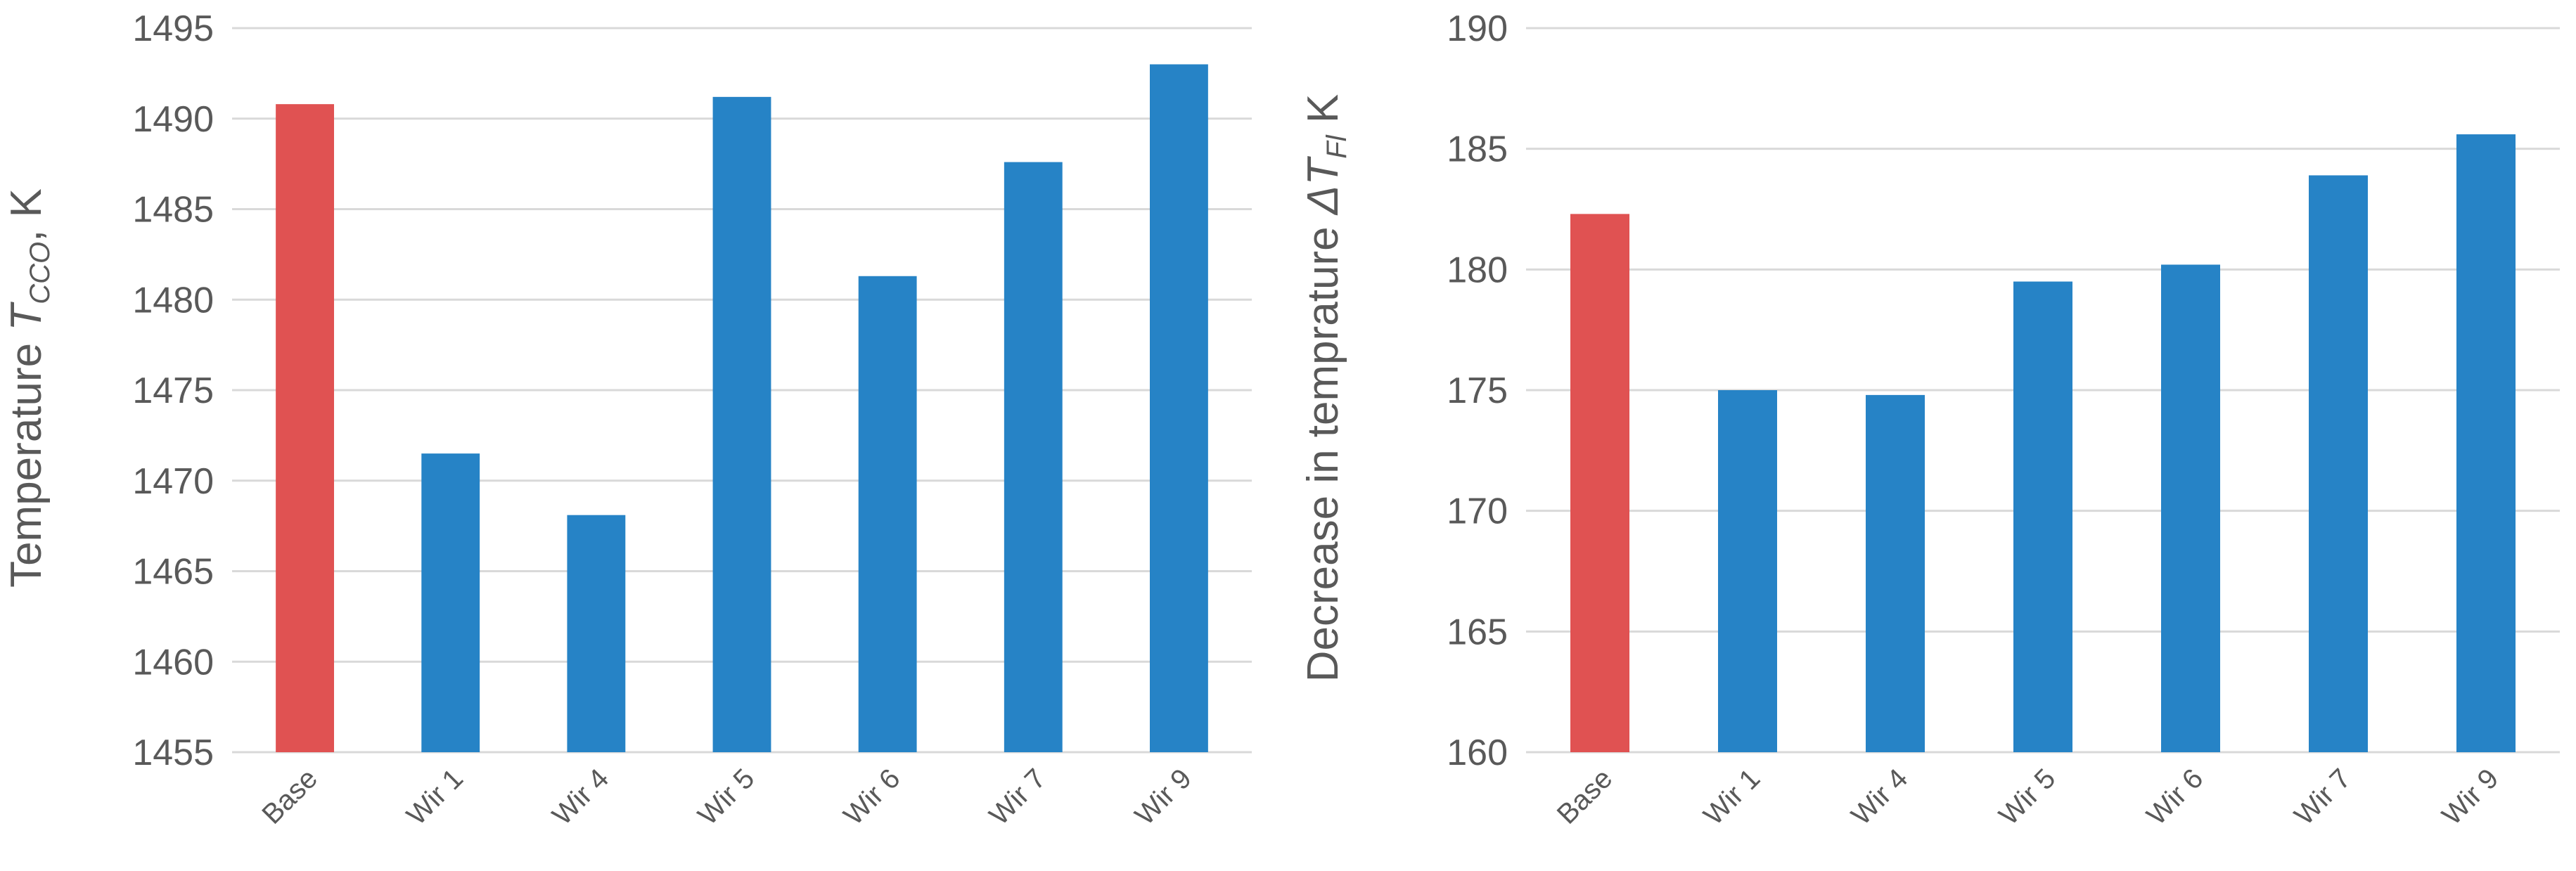  What do you see at coordinates (1477, 28) in the screenshot?
I see `right-y-tick-label: 190` at bounding box center [1477, 28].